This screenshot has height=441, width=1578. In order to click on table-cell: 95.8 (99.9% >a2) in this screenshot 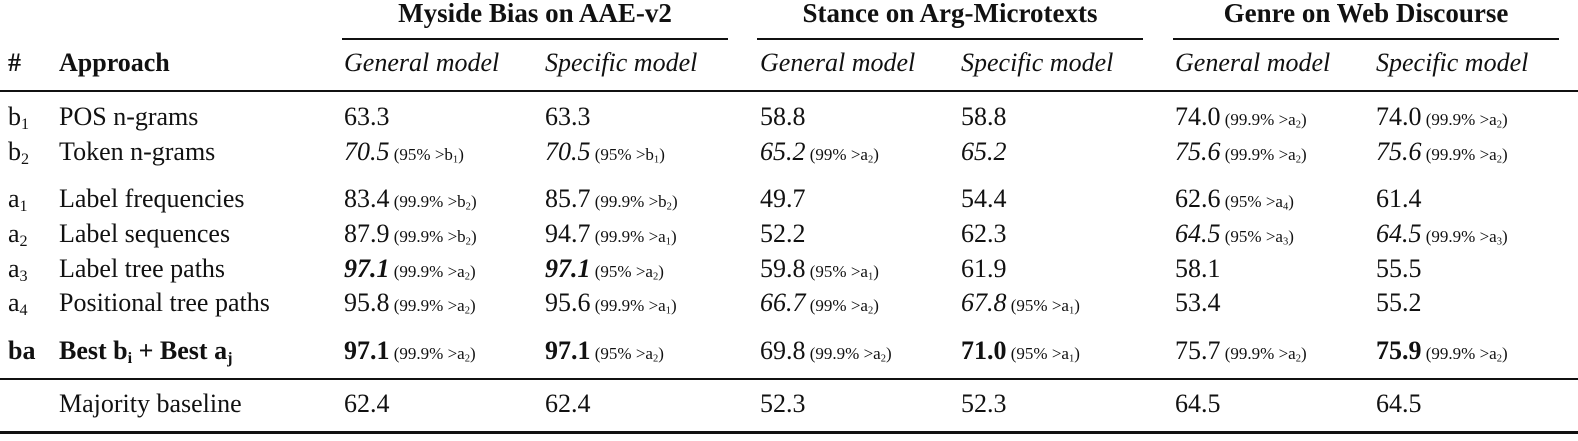, I will do `click(410, 304)`.